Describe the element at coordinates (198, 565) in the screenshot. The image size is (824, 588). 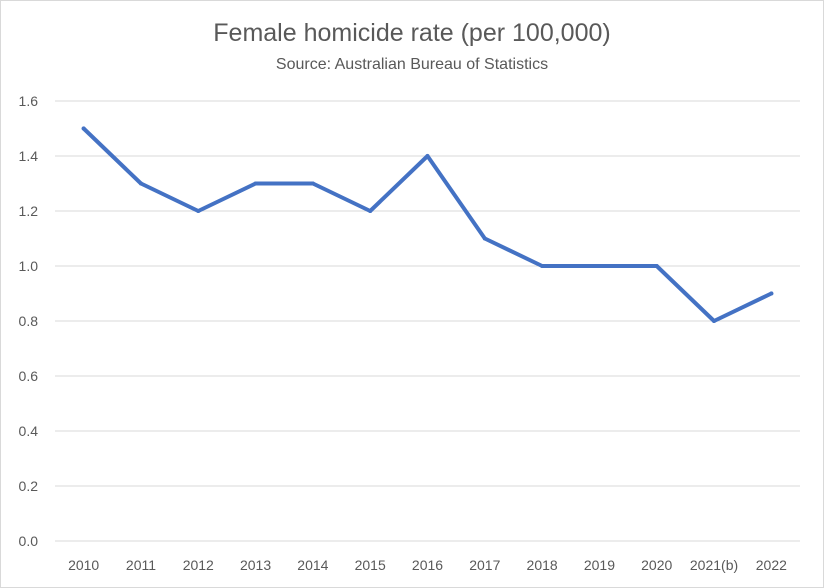
I see `x-tick-label: 2012` at that location.